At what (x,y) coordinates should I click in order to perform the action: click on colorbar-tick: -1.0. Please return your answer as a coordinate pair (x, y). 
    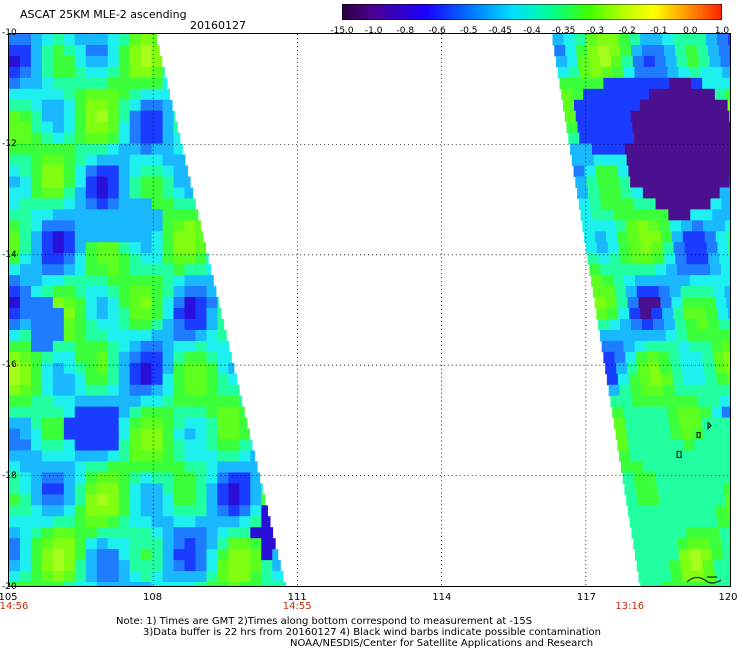
    Looking at the image, I should click on (373, 31).